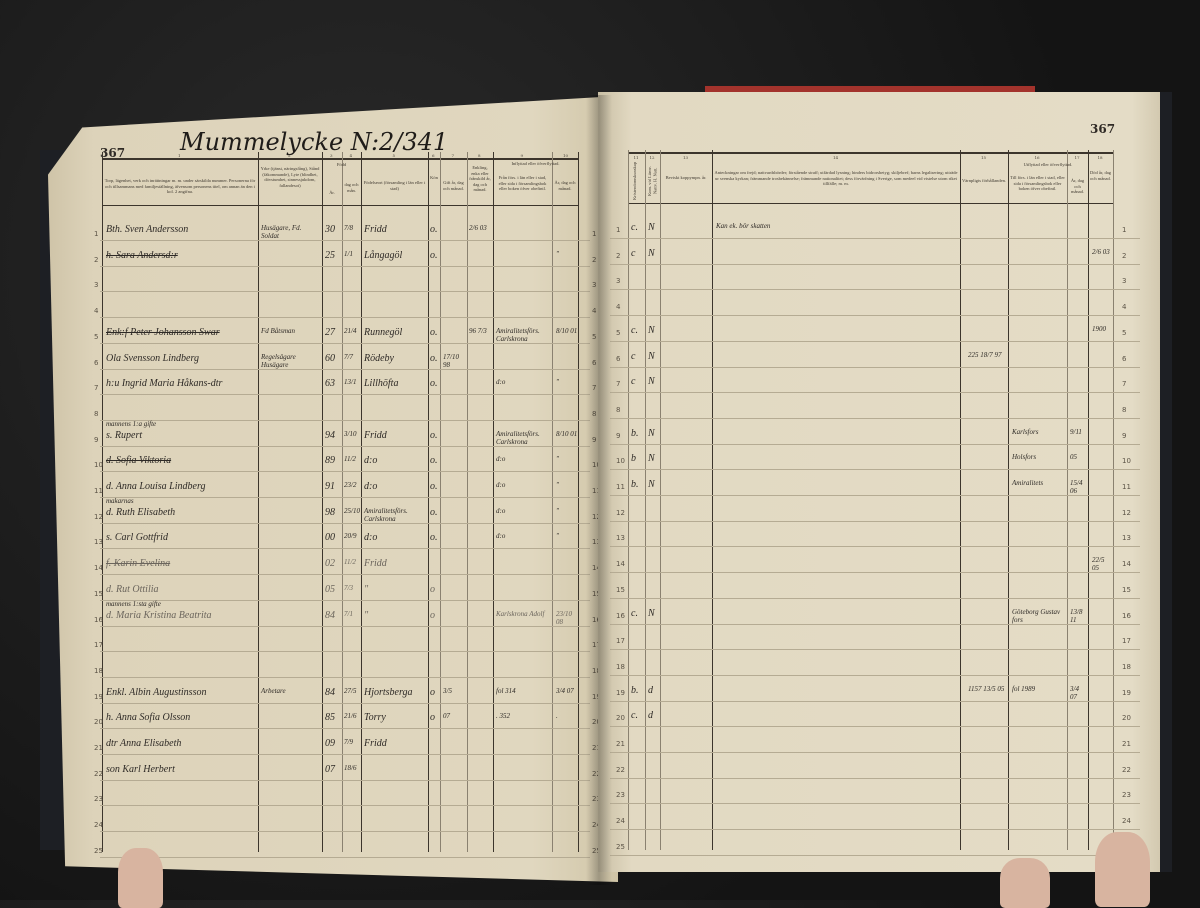  What do you see at coordinates (836, 157) in the screenshot?
I see `column-number: 14` at bounding box center [836, 157].